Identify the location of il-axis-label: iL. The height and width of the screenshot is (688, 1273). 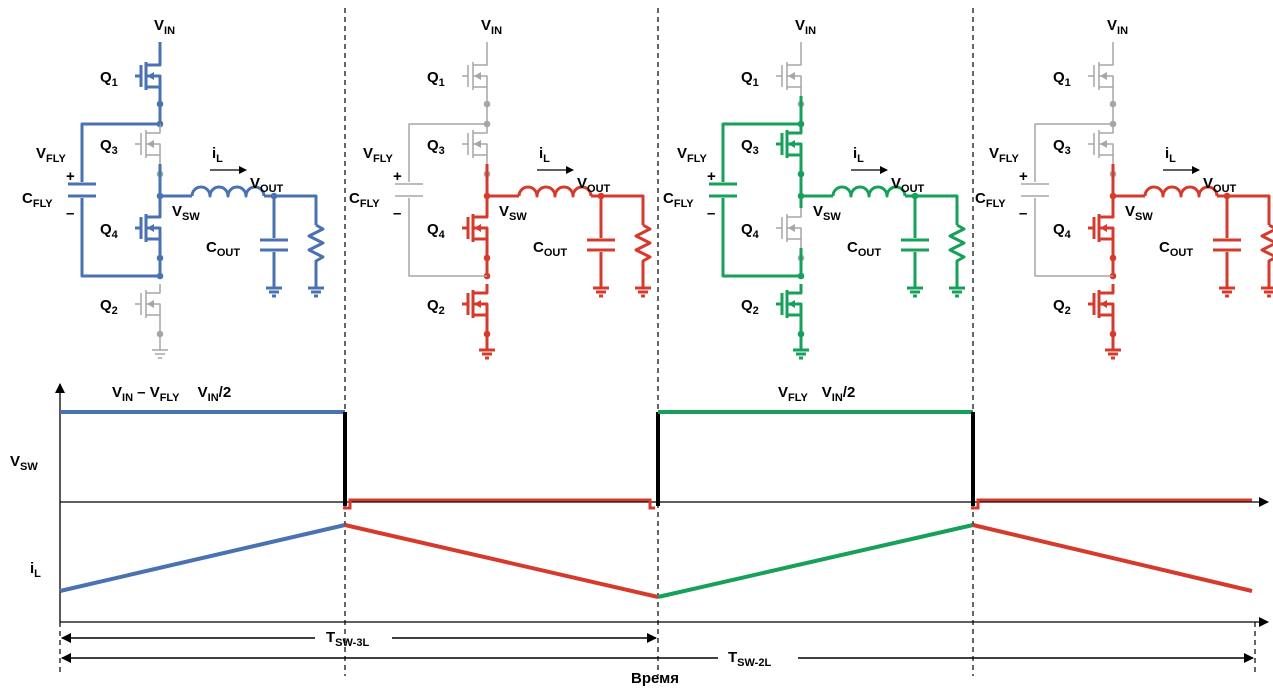
(35, 570).